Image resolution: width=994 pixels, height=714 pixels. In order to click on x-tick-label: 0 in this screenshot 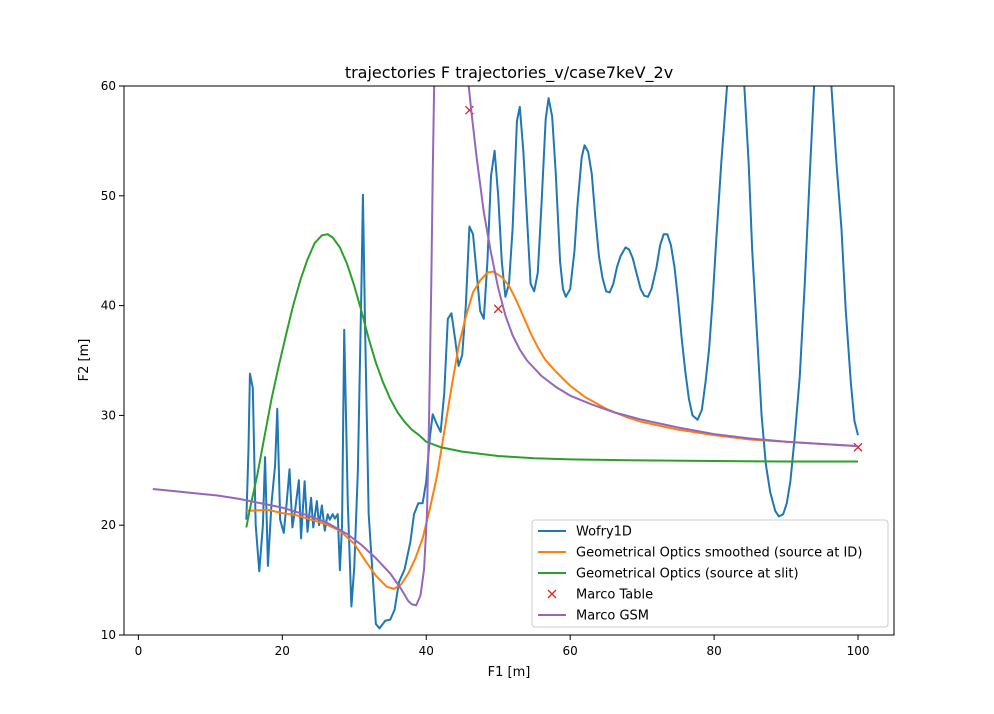, I will do `click(139, 651)`.